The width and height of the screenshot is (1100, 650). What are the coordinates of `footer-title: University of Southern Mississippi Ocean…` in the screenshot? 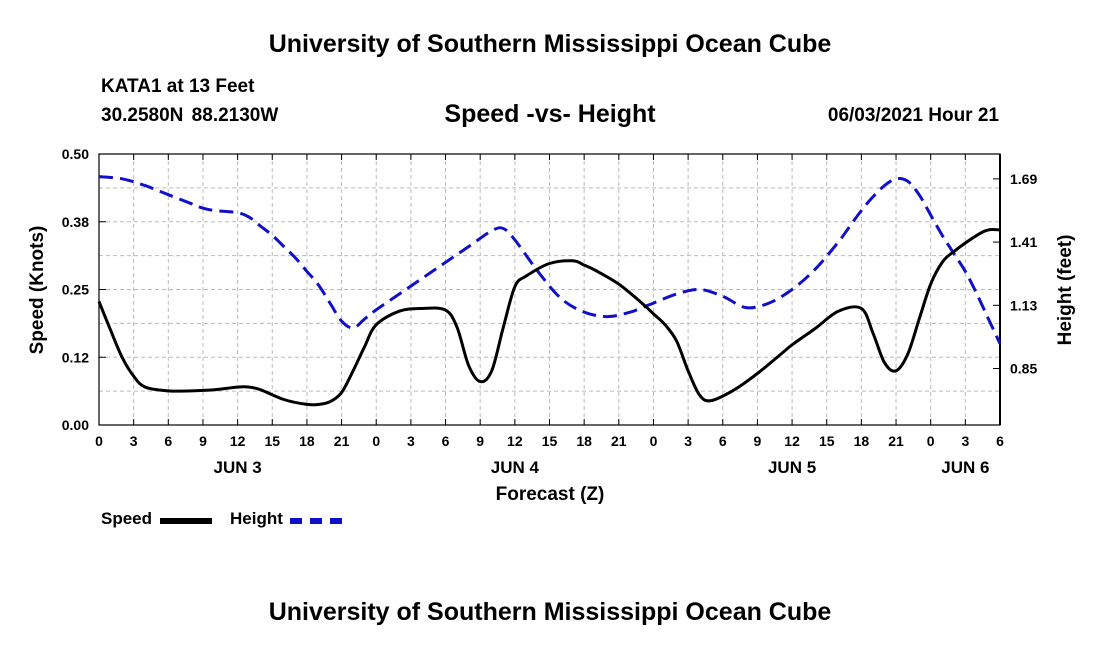 It's located at (550, 612).